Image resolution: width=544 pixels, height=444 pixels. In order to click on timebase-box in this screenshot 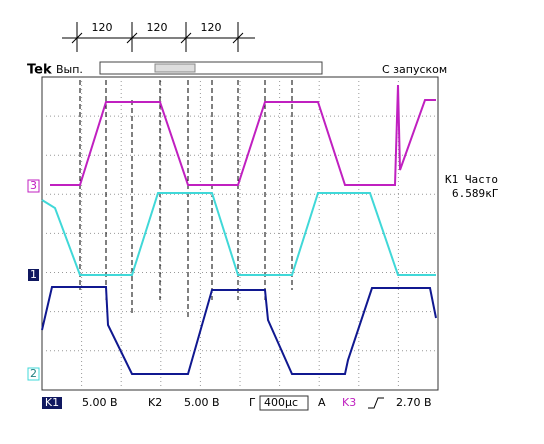, I will do `click(284, 403)`.